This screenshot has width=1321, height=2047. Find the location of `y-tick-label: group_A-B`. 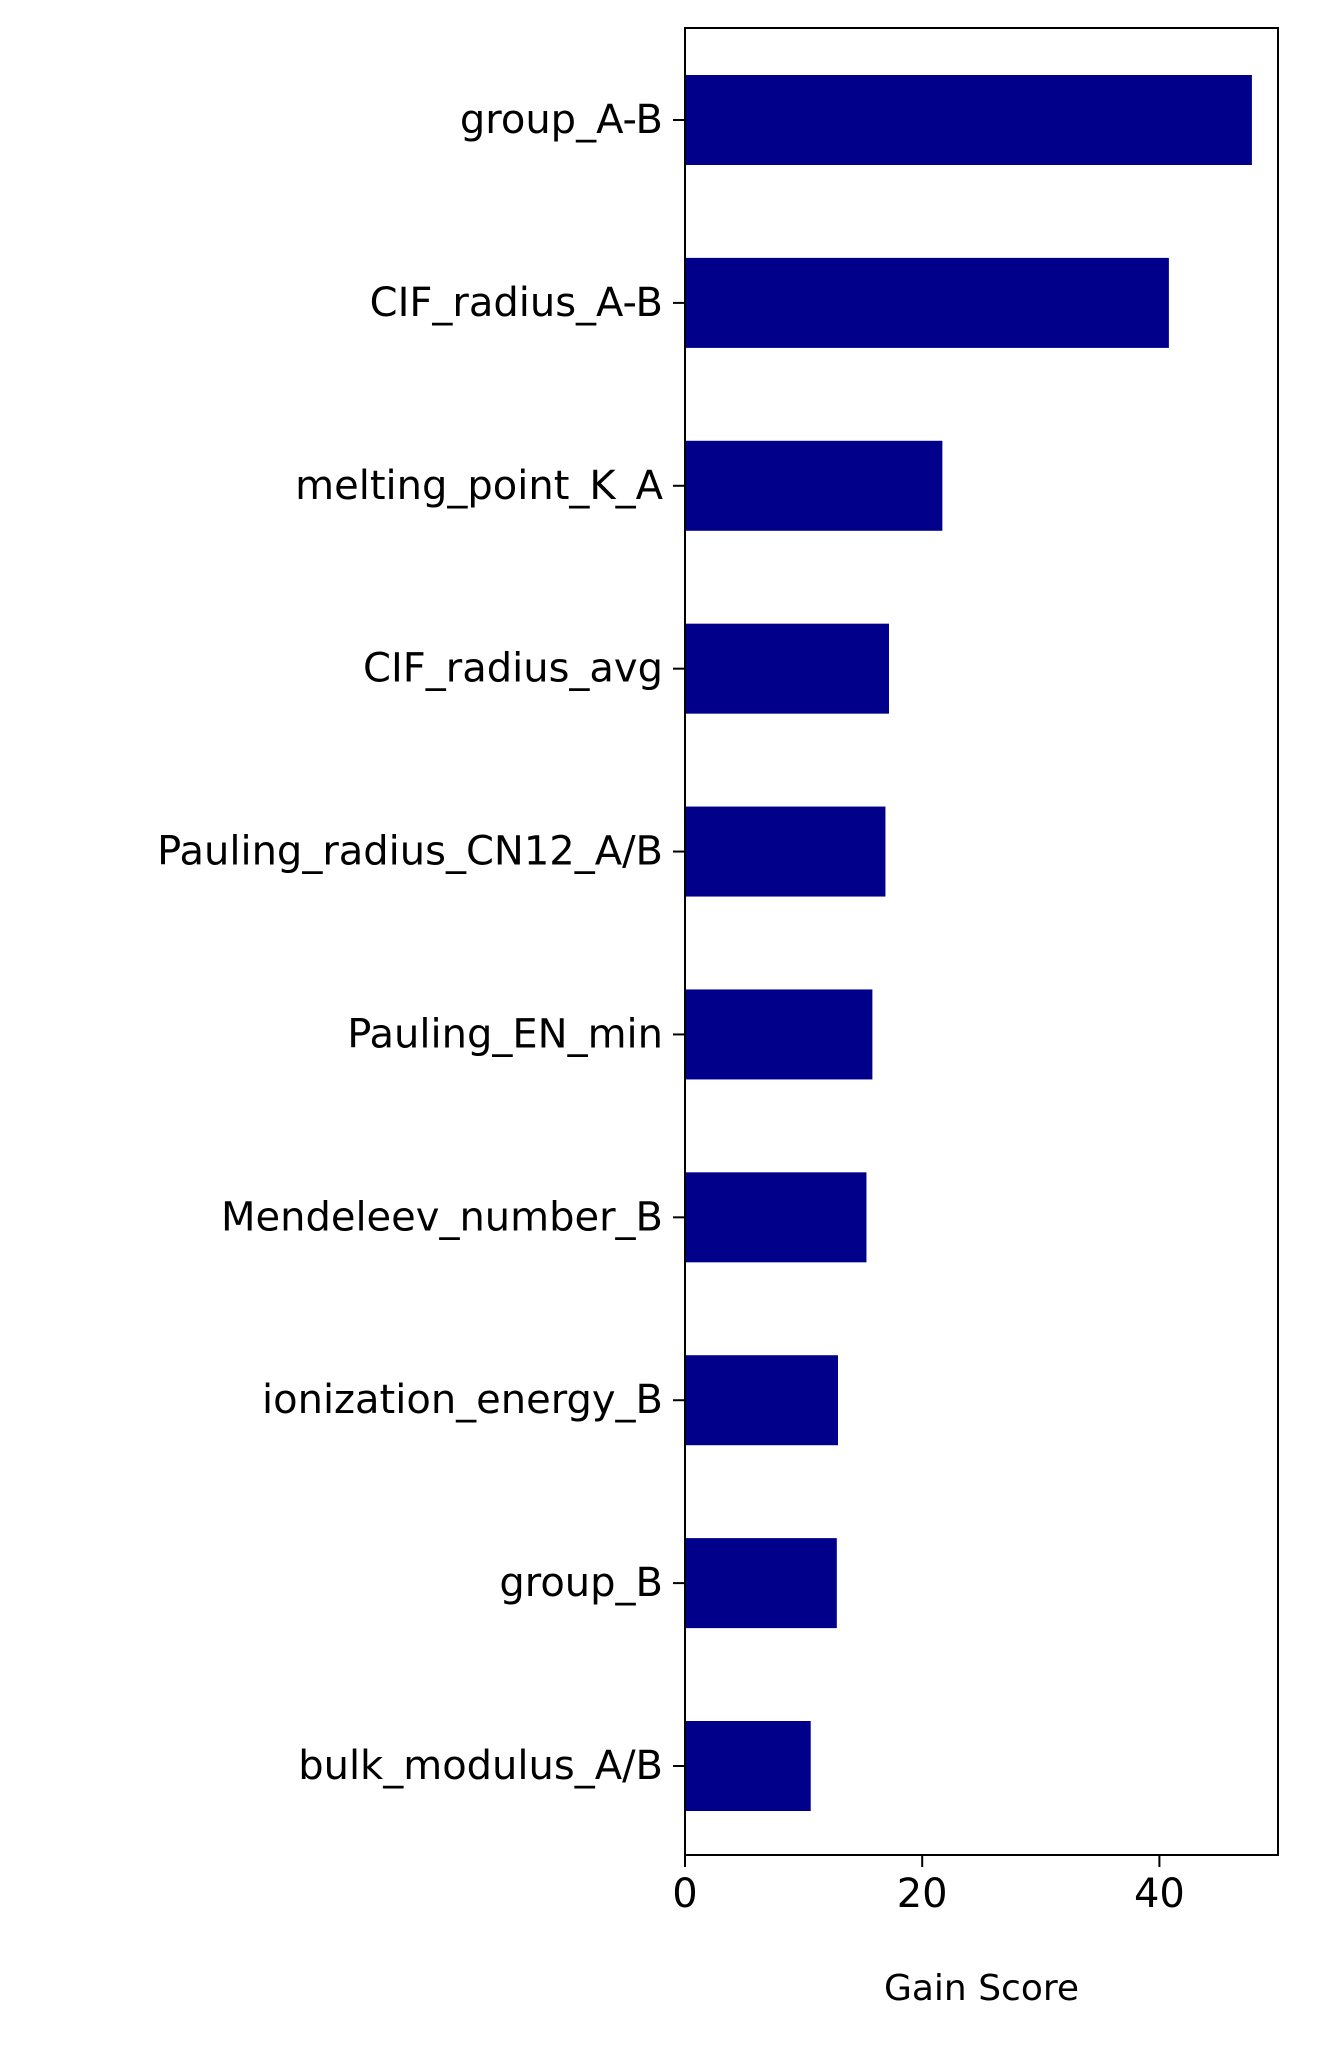

y-tick-label: group_A-B is located at coordinates (561, 120).